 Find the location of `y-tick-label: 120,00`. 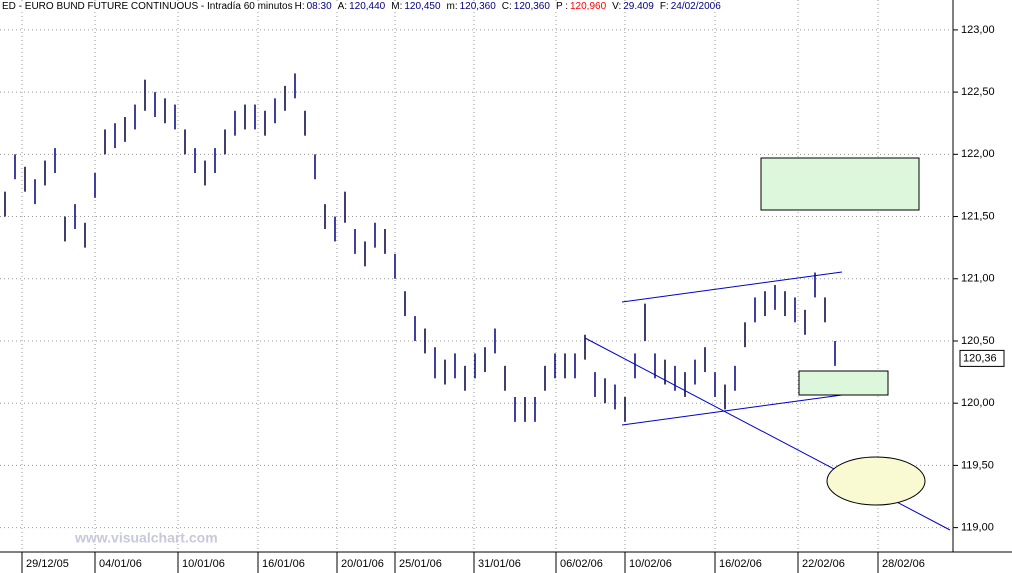

y-tick-label: 120,00 is located at coordinates (978, 403).